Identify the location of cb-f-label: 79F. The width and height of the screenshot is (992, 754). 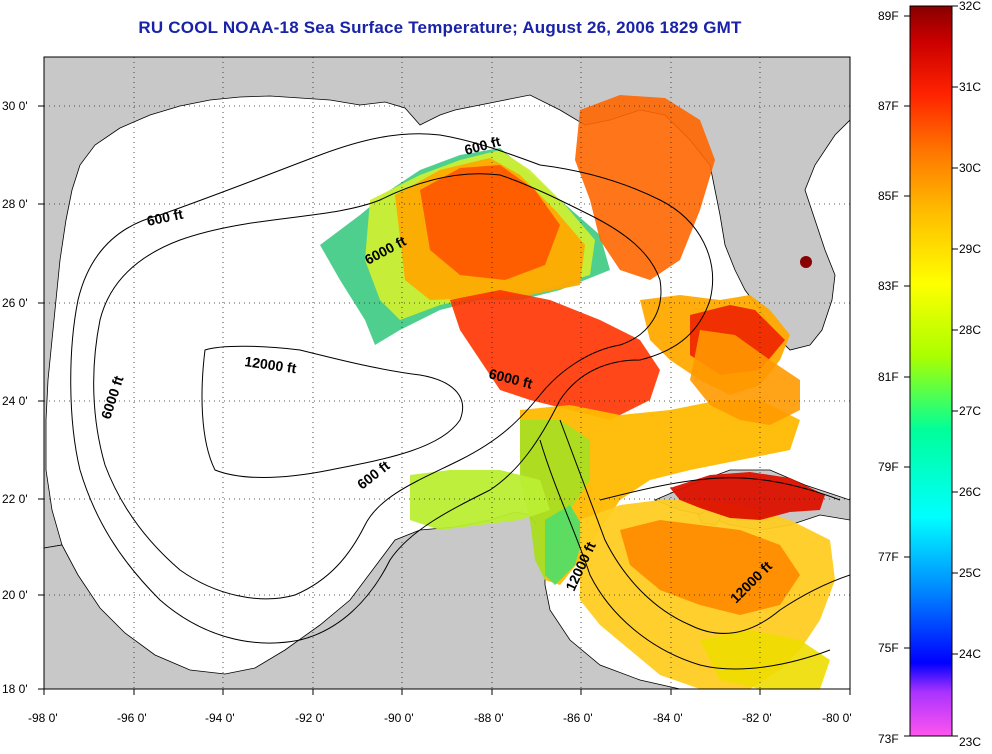
(888, 467).